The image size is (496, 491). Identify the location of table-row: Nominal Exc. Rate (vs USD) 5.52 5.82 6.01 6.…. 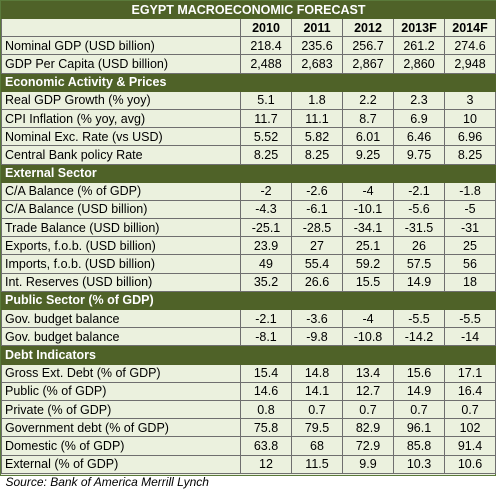
(248, 137).